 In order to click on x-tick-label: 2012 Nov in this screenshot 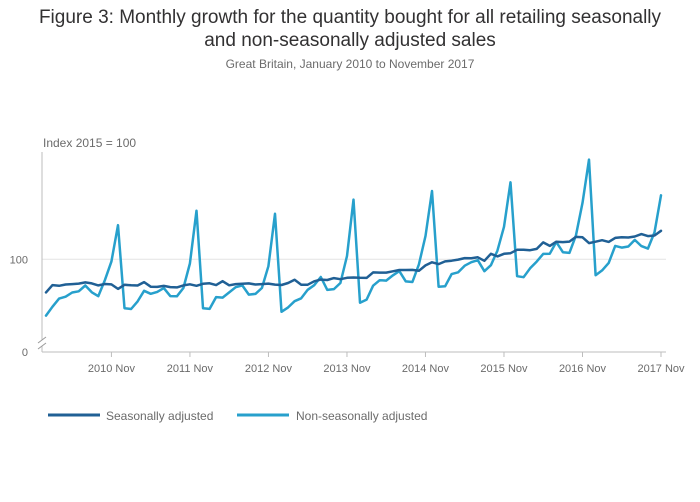, I will do `click(269, 369)`.